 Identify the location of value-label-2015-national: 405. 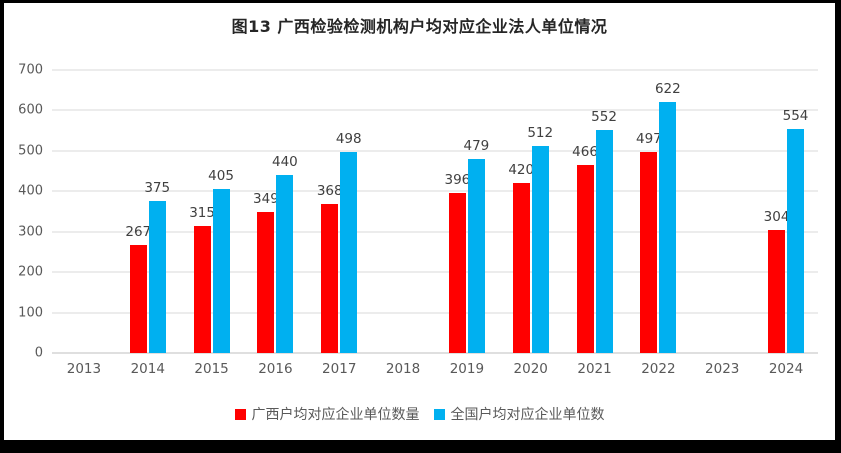
(221, 176).